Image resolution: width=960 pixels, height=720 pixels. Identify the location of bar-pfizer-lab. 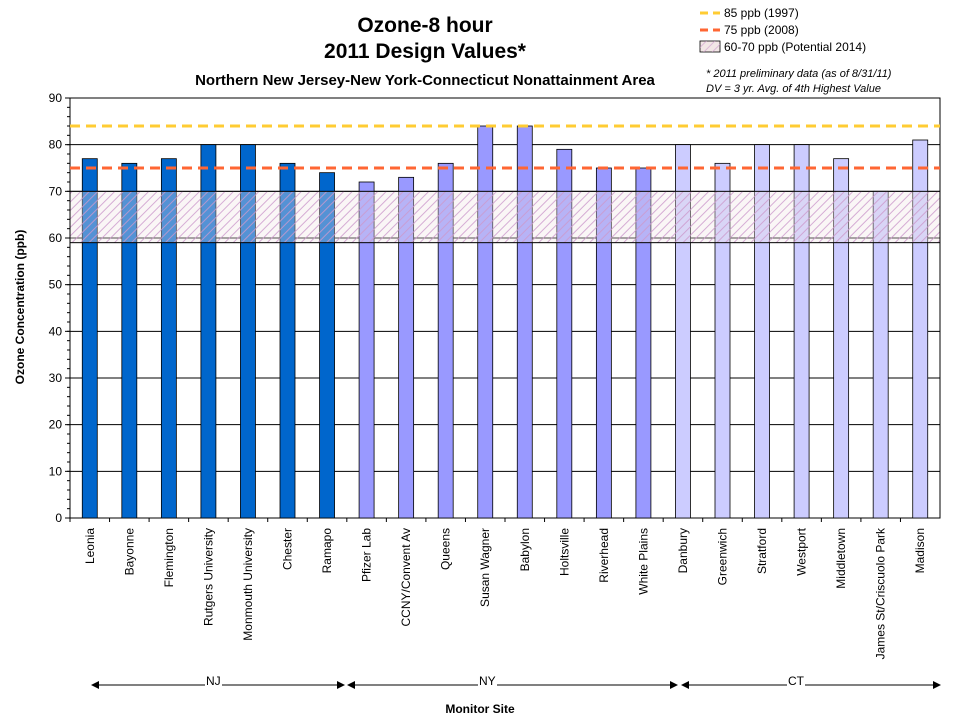
(366, 350).